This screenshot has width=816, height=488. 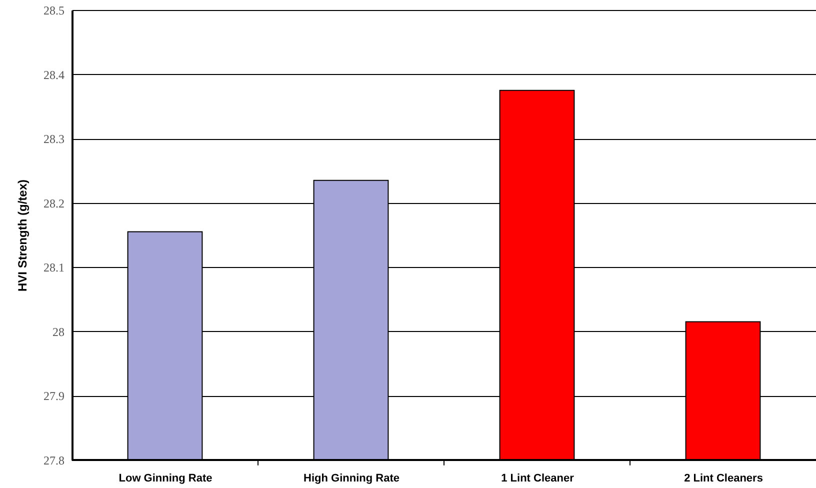 What do you see at coordinates (54, 396) in the screenshot?
I see `y-tick-label: 27.9` at bounding box center [54, 396].